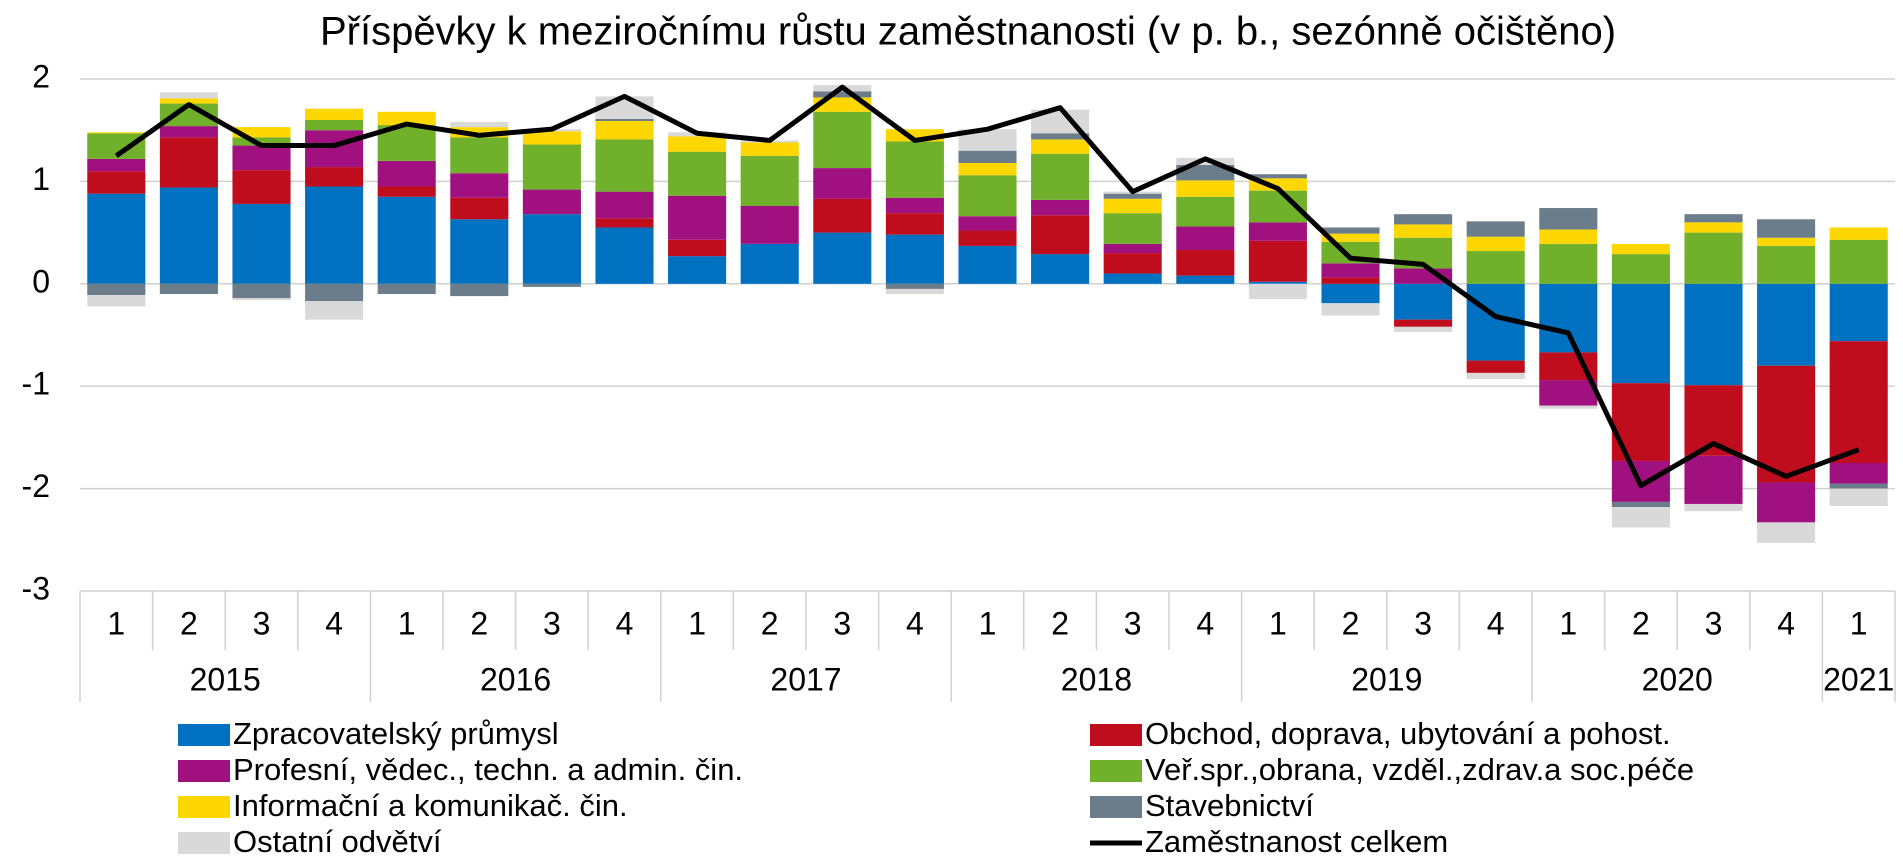 The height and width of the screenshot is (860, 1903). Describe the element at coordinates (36, 486) in the screenshot. I see `y-tick-label: -2` at that location.